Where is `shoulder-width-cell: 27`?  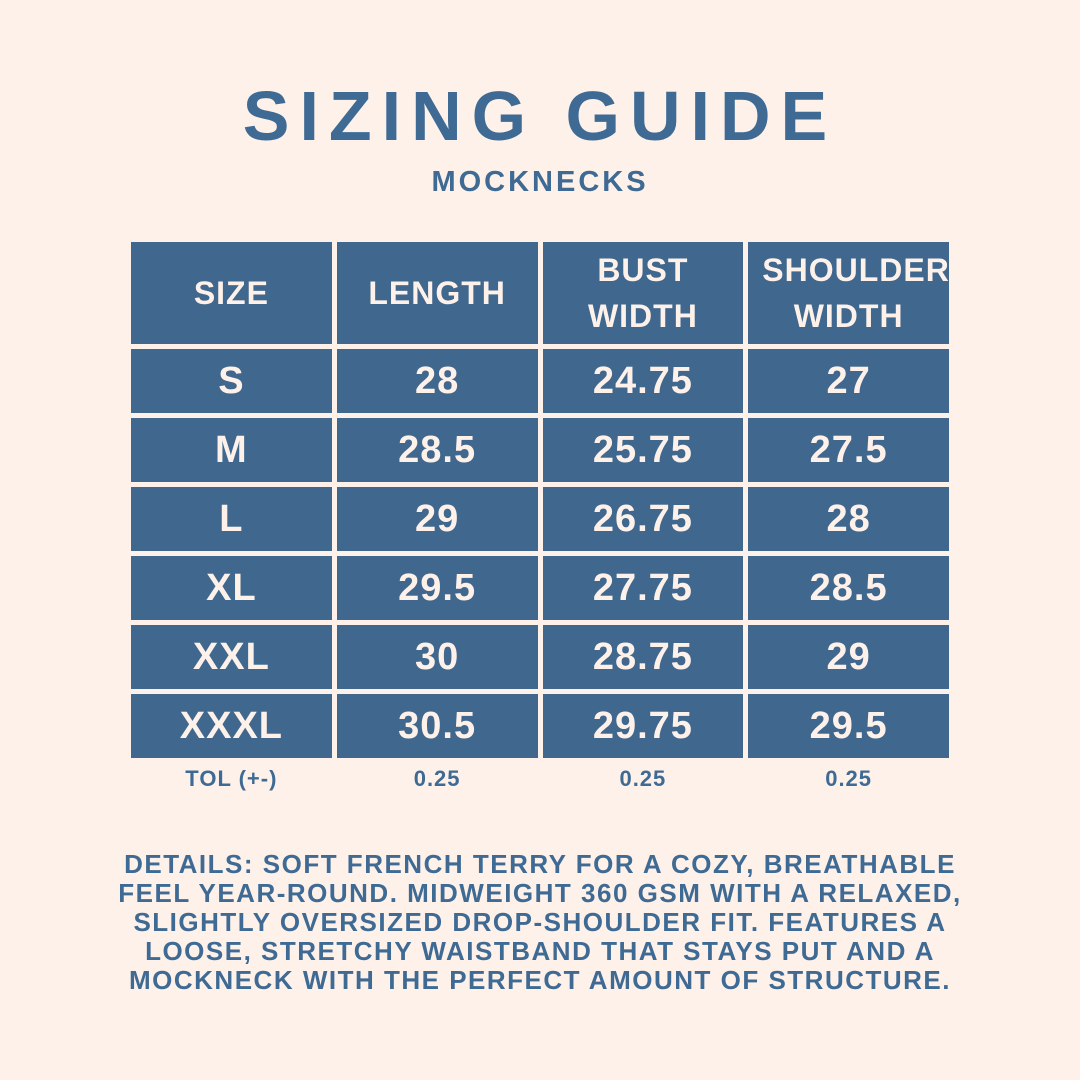 shoulder-width-cell: 27 is located at coordinates (848, 381).